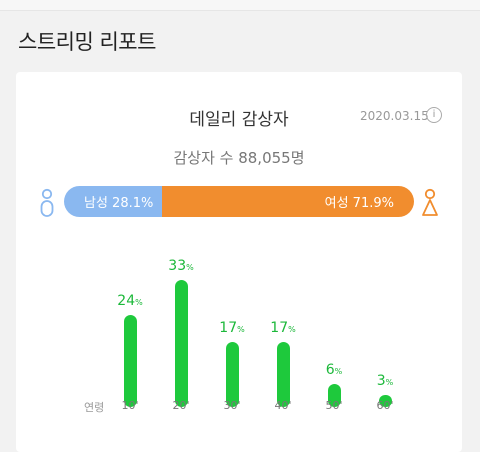 This screenshot has height=452, width=480. What do you see at coordinates (385, 381) in the screenshot?
I see `bar-value-label: 3%` at bounding box center [385, 381].